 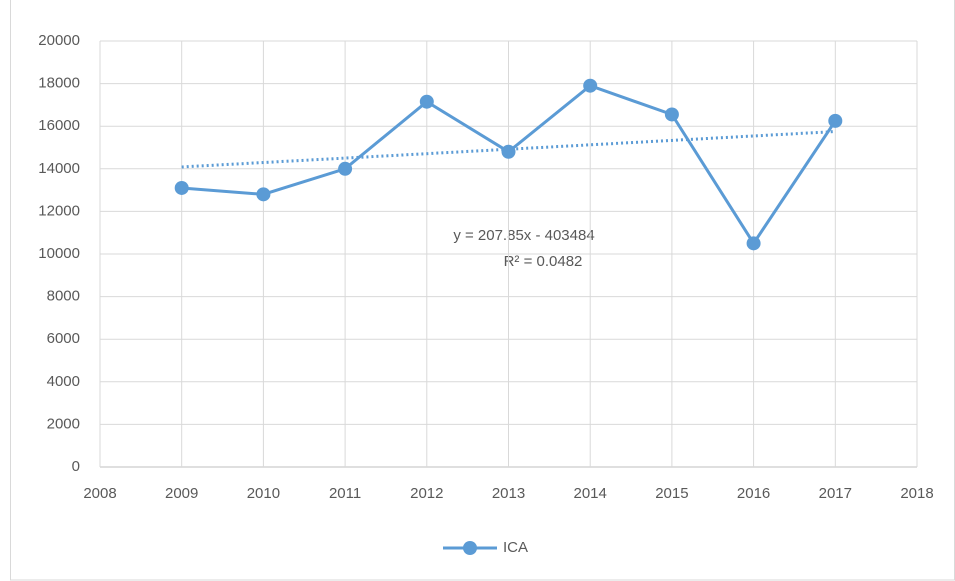 What do you see at coordinates (515, 547) in the screenshot?
I see `legend-label: ICA` at bounding box center [515, 547].